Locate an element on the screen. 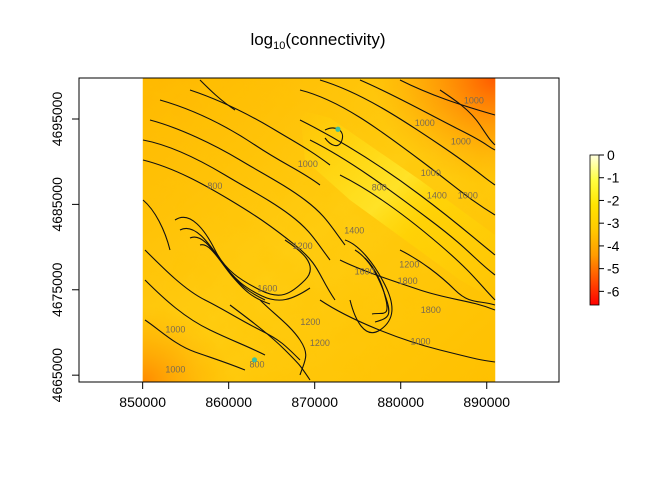  colorbar-tick-label: -2 is located at coordinates (613, 200).